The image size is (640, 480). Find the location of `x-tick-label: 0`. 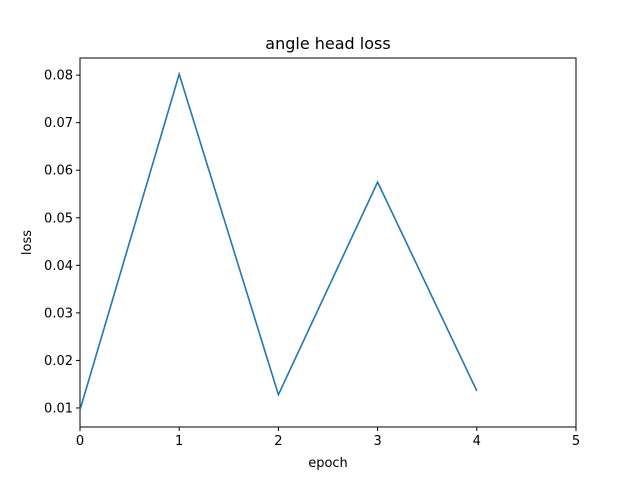

x-tick-label: 0 is located at coordinates (80, 441).